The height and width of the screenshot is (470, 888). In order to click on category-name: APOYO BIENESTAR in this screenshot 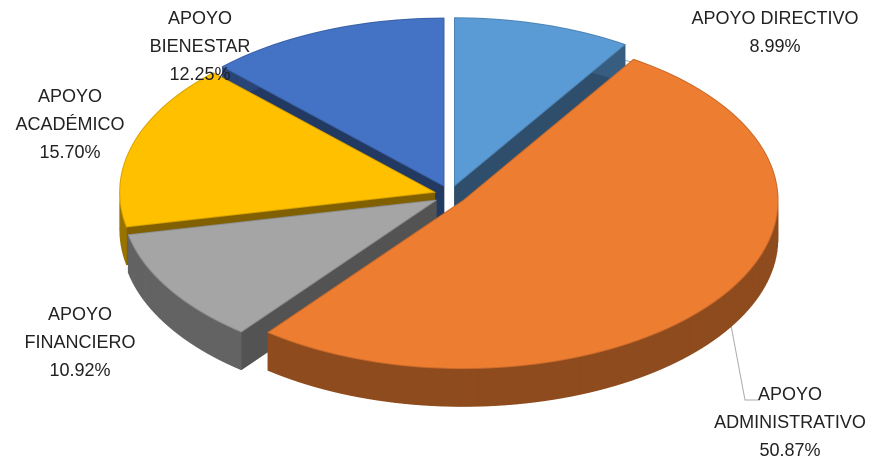, I will do `click(200, 32)`.